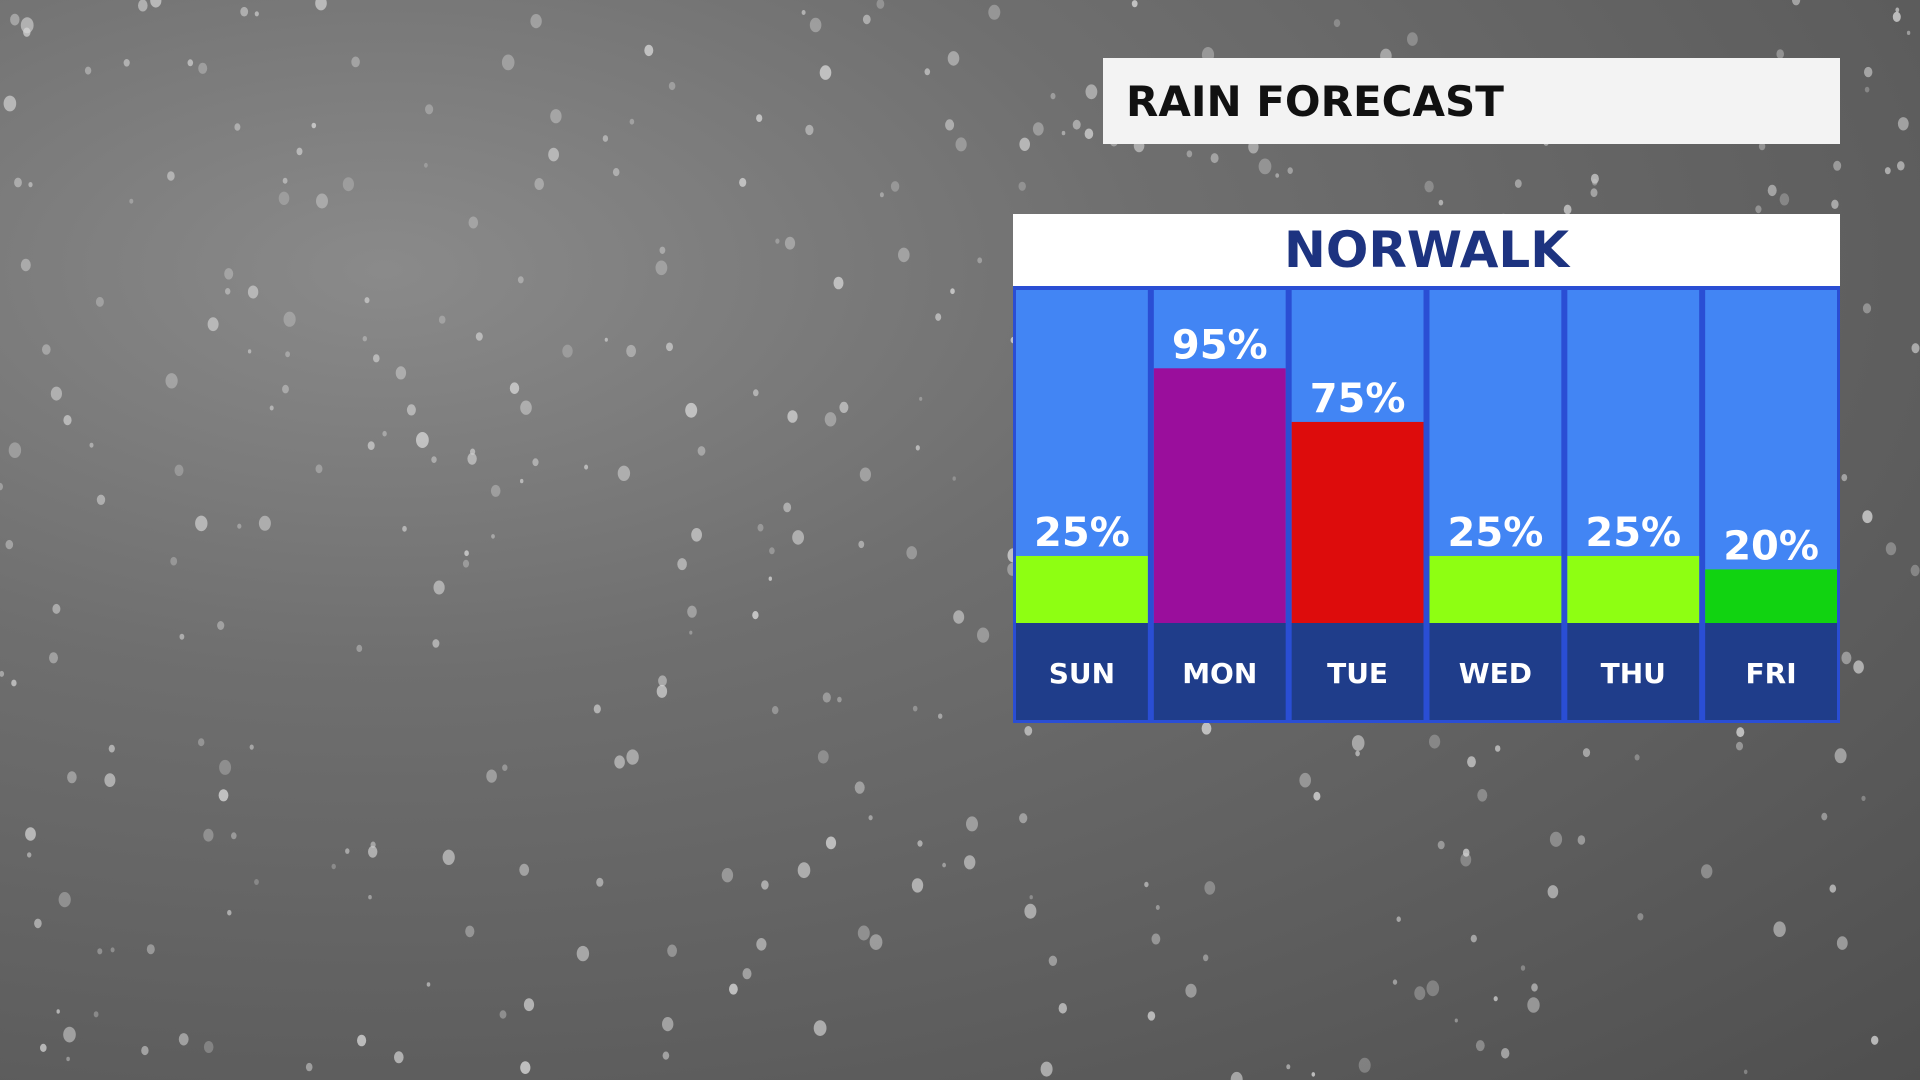  Describe the element at coordinates (1358, 399) in the screenshot. I see `value-label-tue: 75%` at that location.